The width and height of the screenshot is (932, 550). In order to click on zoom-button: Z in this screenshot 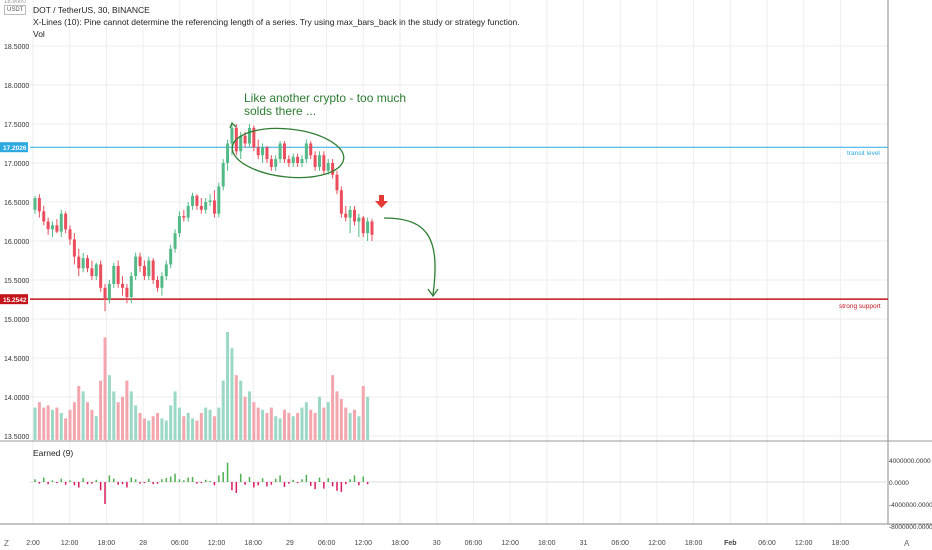, I will do `click(6, 543)`.